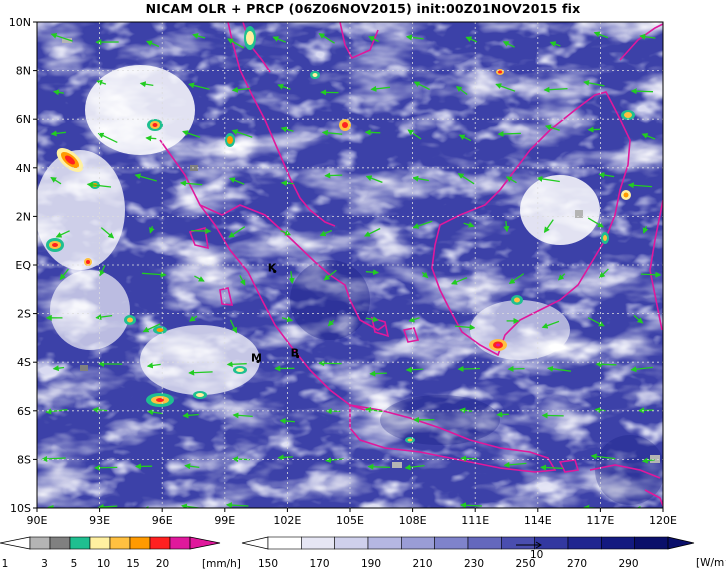 This screenshot has width=726, height=571. I want to click on olr-label-150: 150, so click(268, 564).